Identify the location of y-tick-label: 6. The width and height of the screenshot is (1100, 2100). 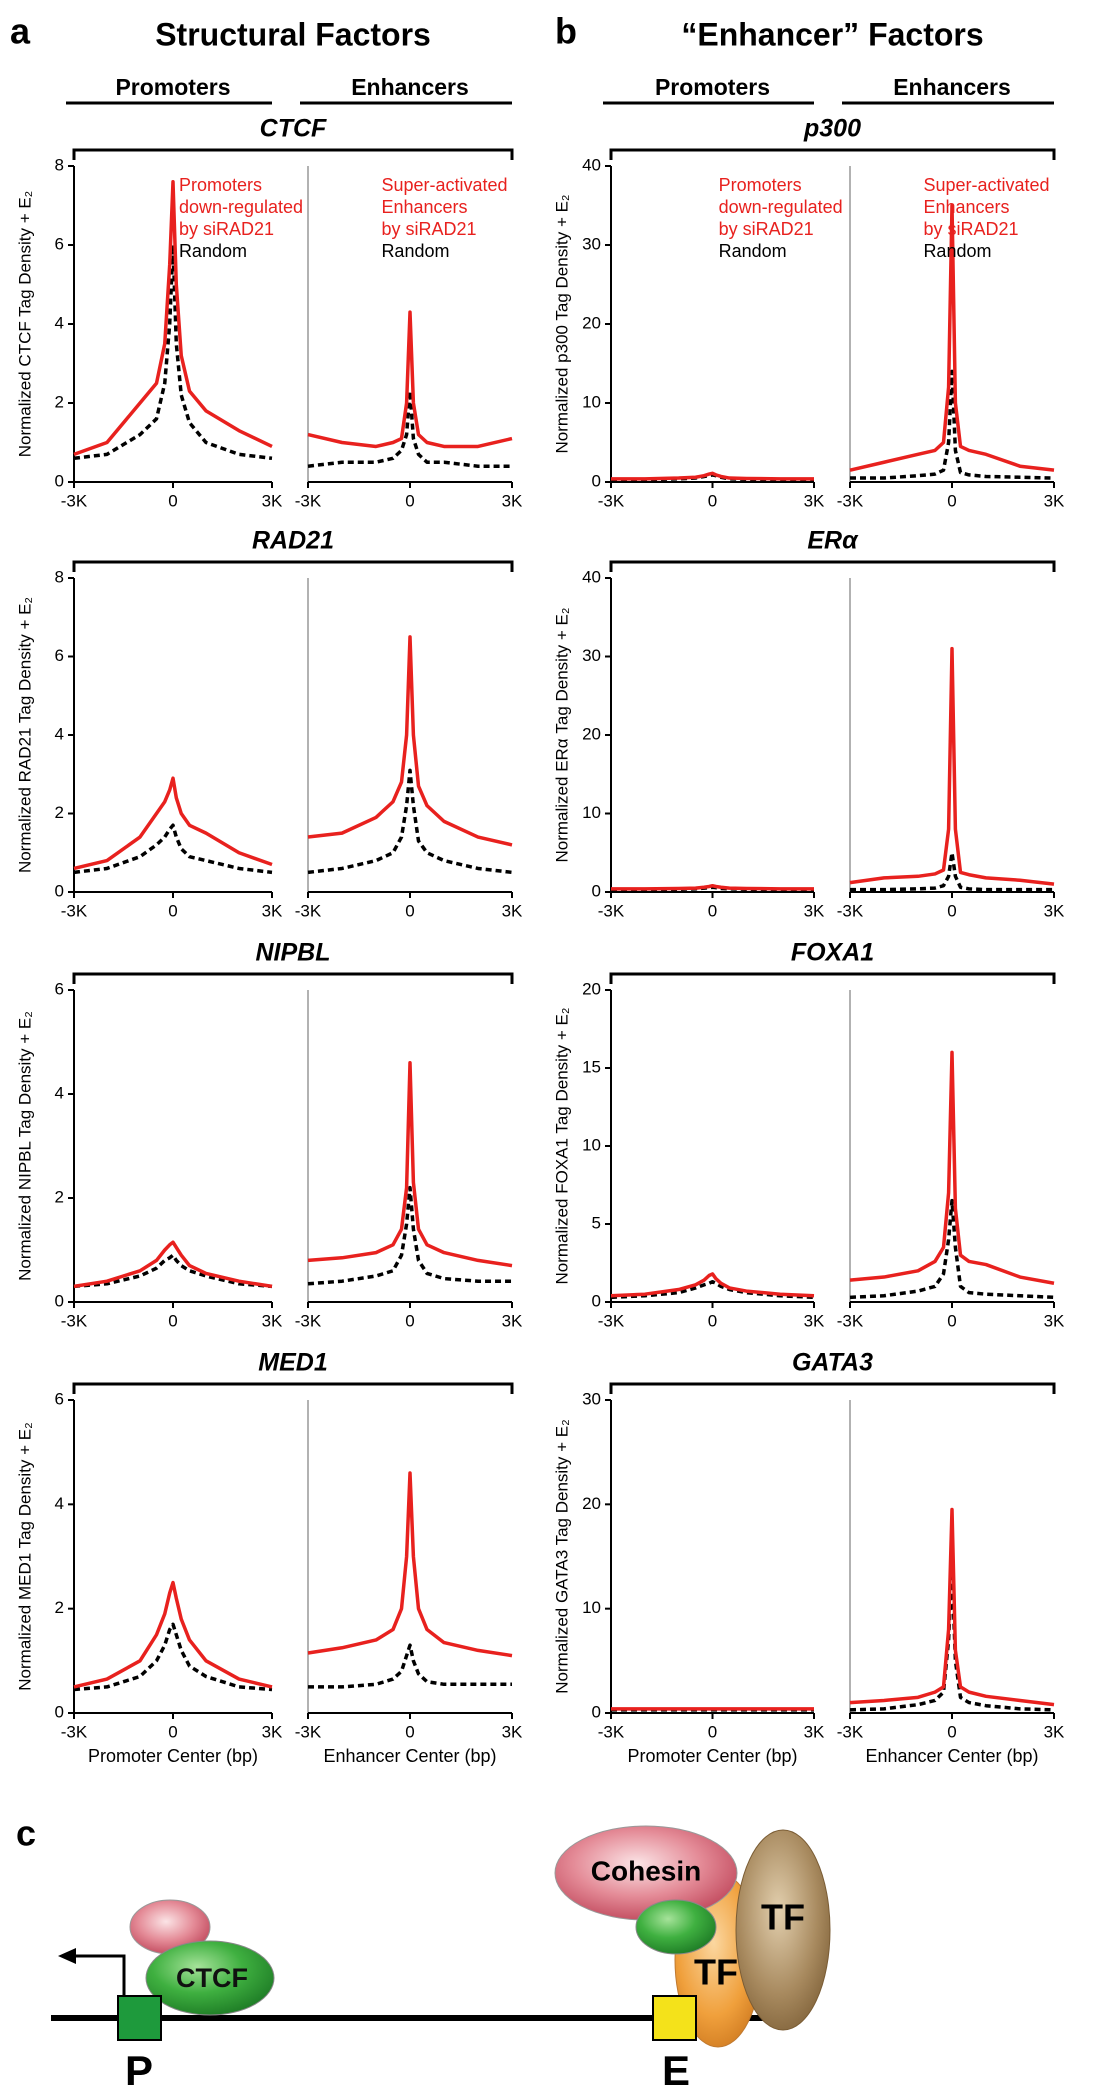
(59, 655).